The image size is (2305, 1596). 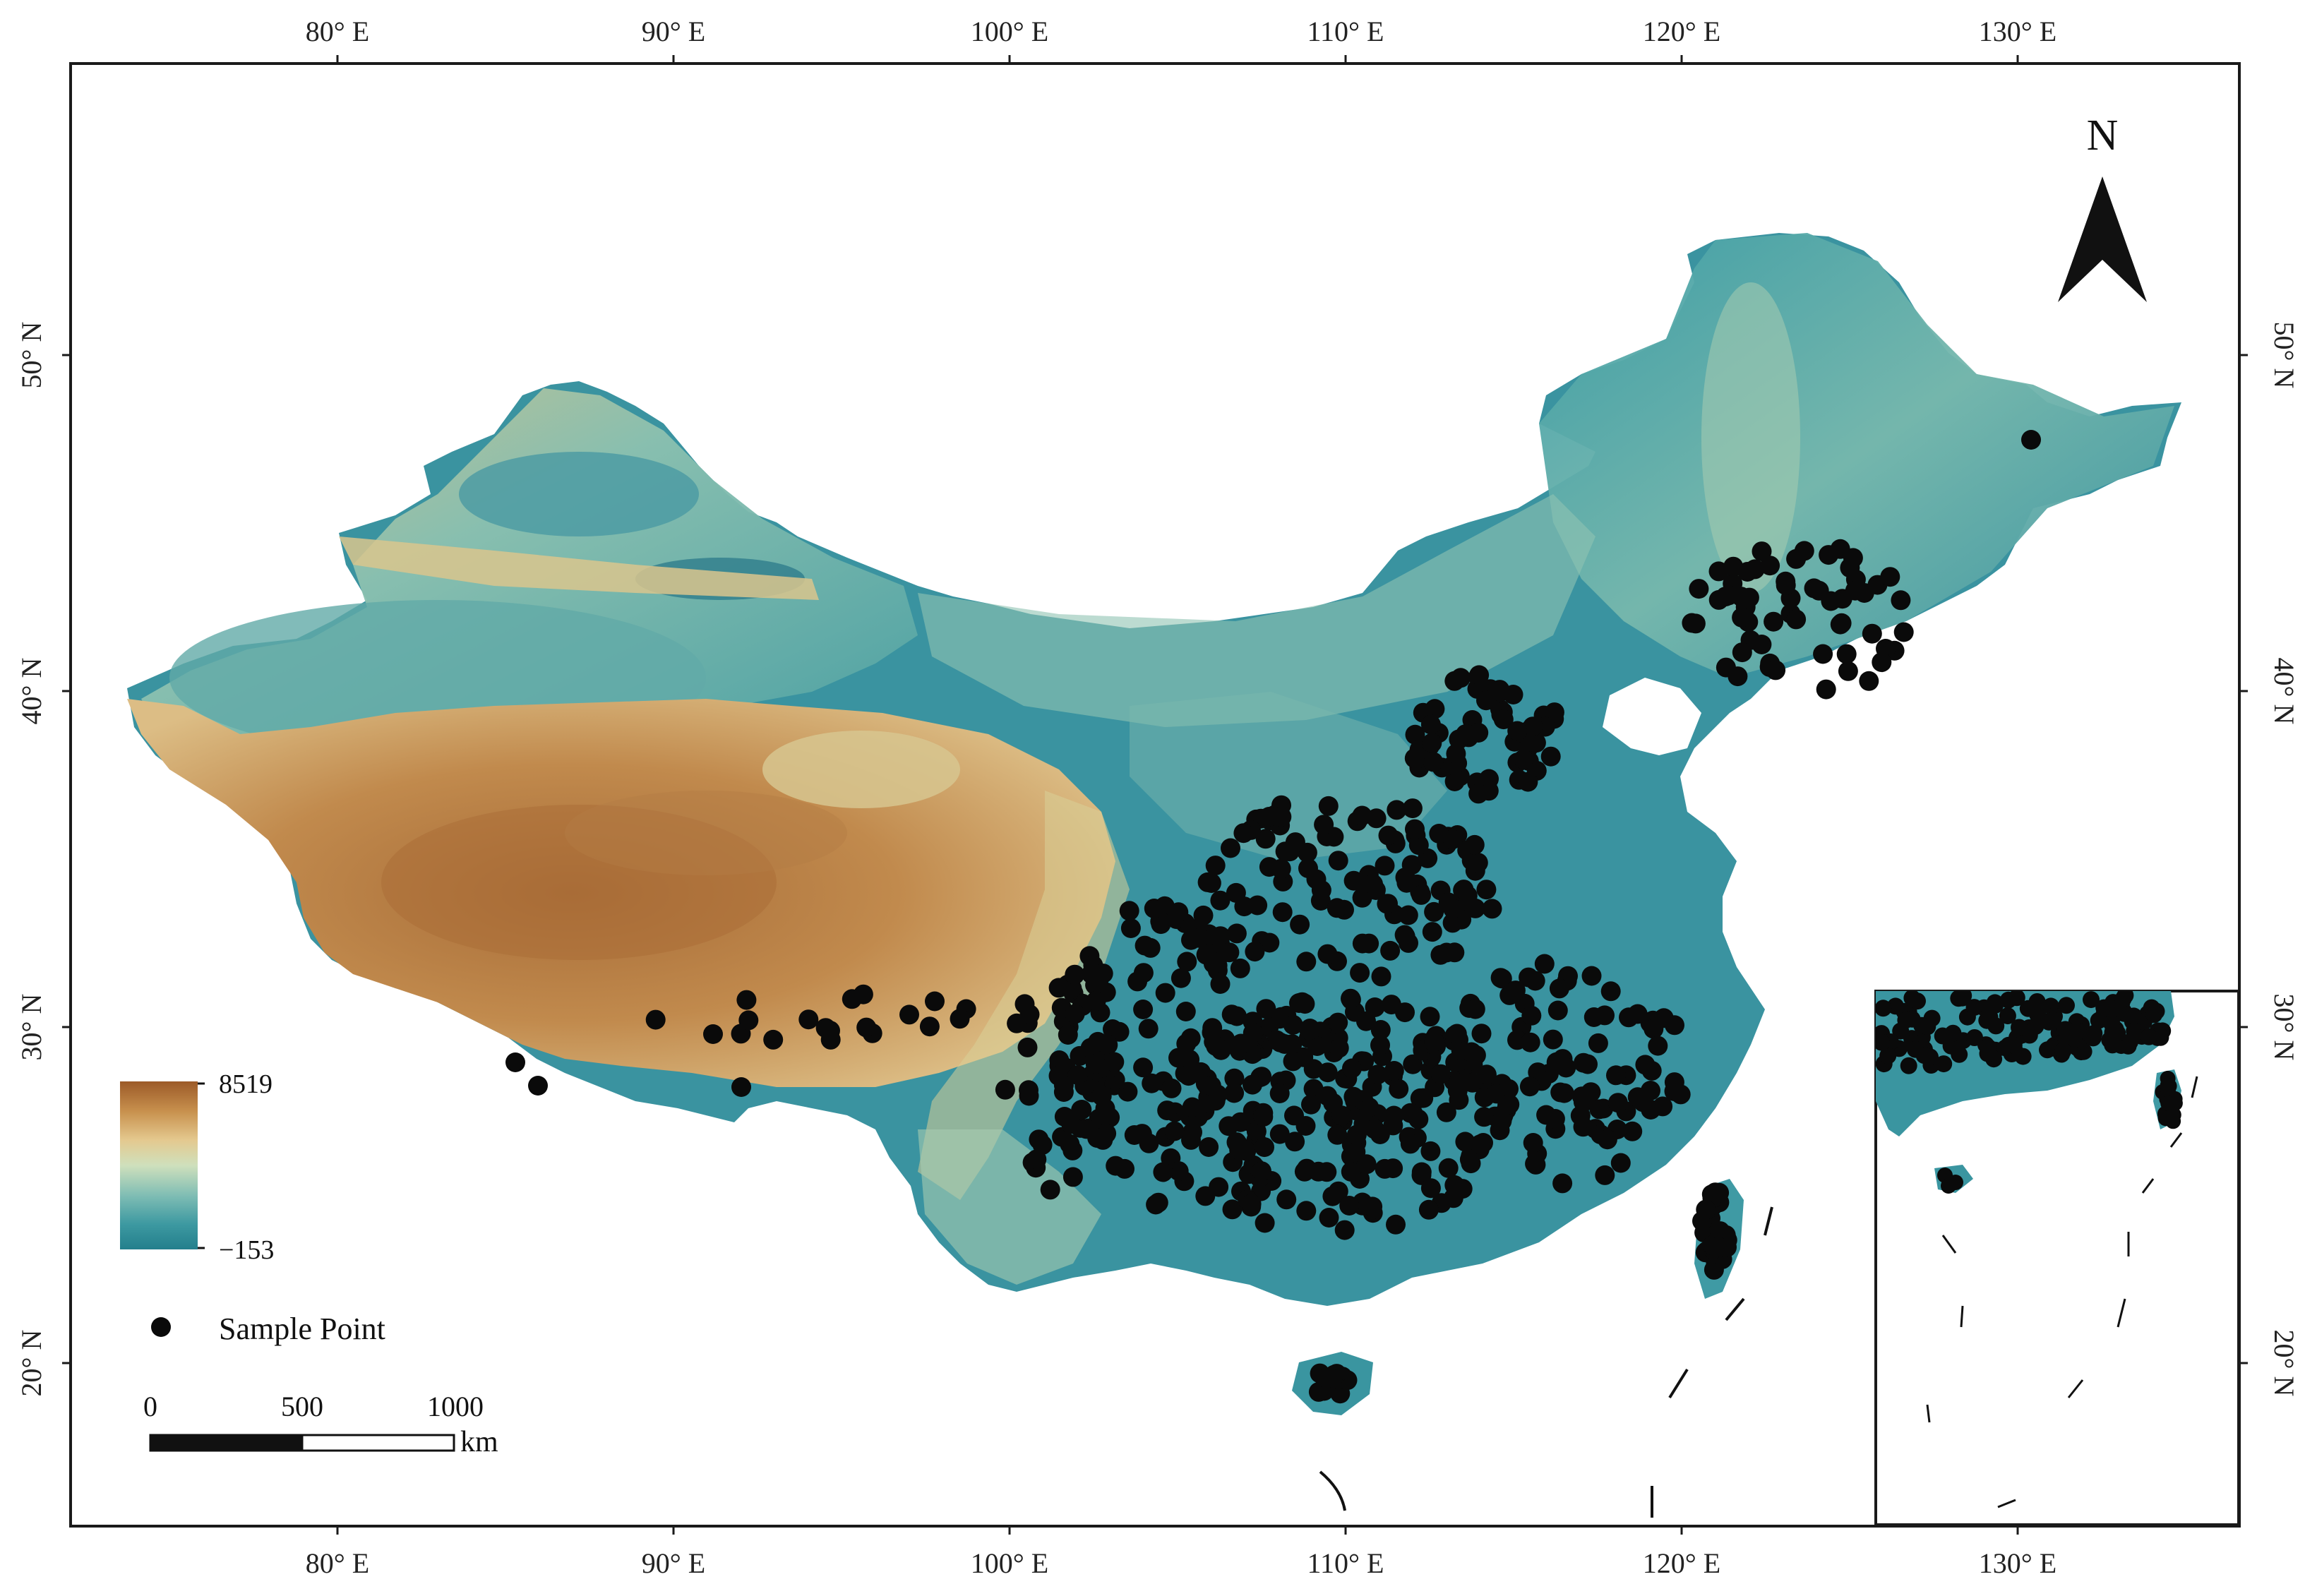 What do you see at coordinates (1652, 717) in the screenshot?
I see `bohai-sea` at bounding box center [1652, 717].